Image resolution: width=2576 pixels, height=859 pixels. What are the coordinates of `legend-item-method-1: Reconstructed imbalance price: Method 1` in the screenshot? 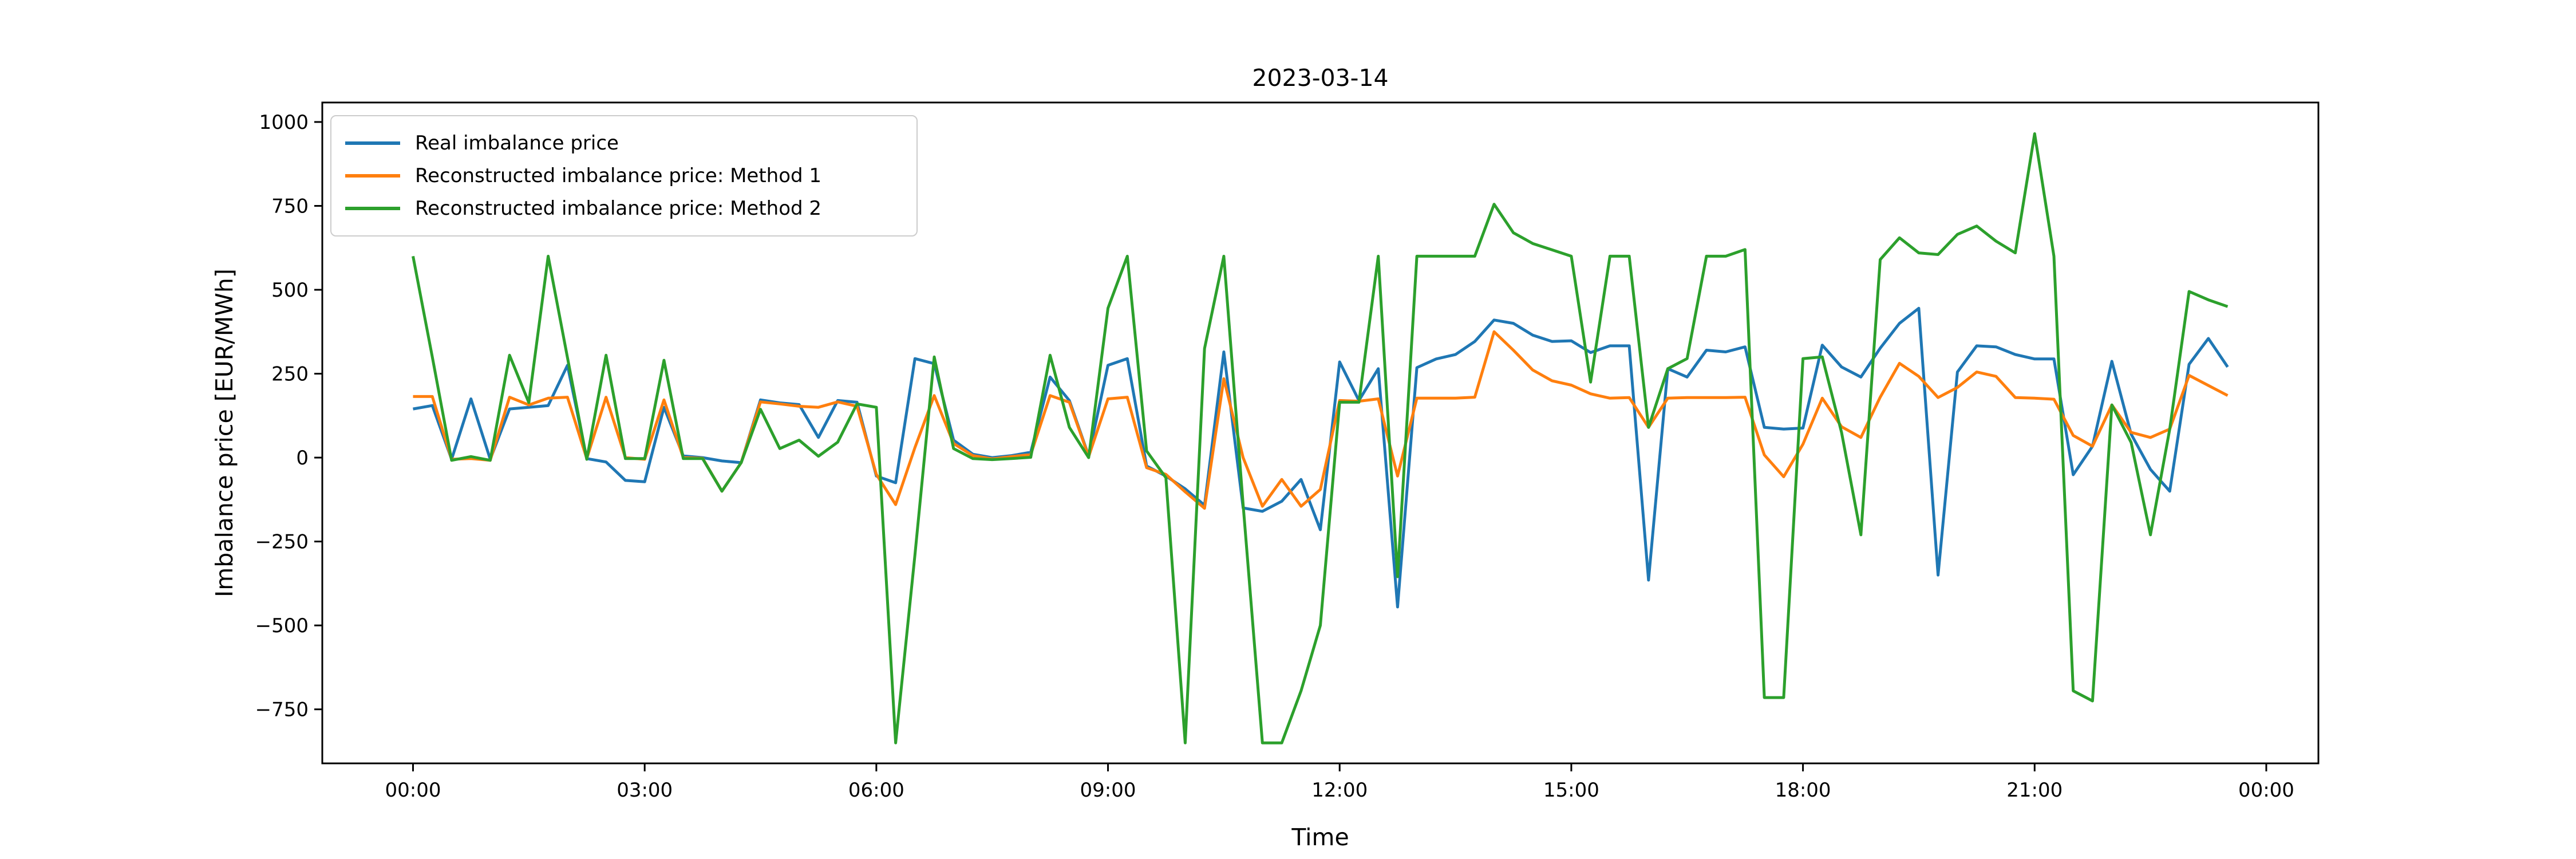 It's located at (622, 175).